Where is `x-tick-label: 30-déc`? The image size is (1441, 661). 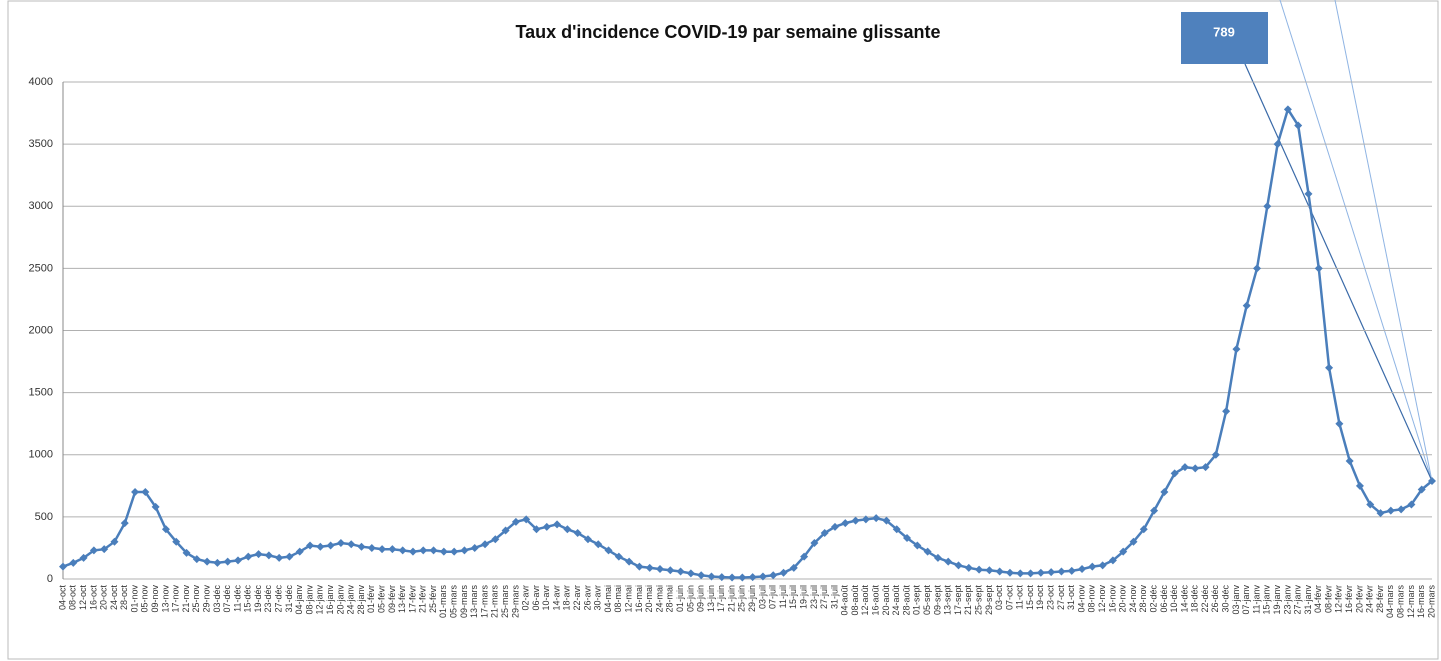
x-tick-label: 30-déc is located at coordinates (1226, 599).